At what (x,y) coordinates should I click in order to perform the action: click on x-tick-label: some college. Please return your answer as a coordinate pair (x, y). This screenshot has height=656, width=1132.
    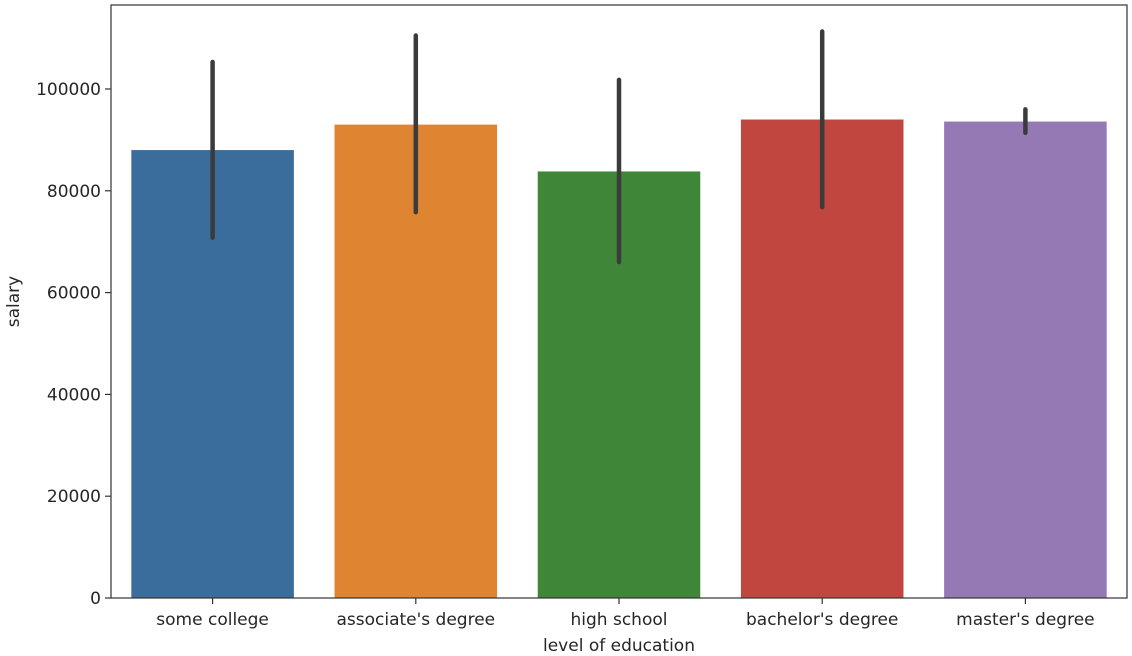
    Looking at the image, I should click on (212, 620).